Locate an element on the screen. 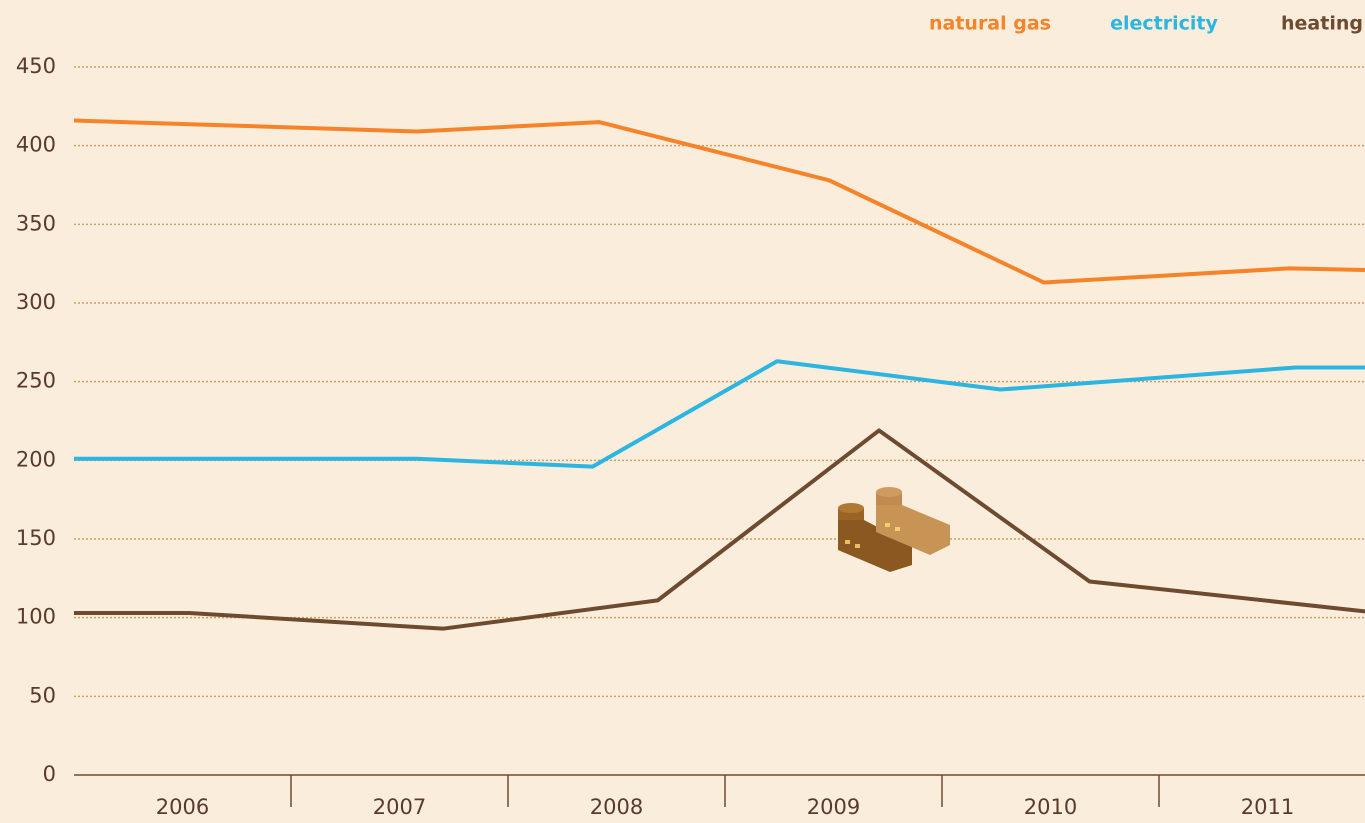  factory-icon is located at coordinates (894, 529).